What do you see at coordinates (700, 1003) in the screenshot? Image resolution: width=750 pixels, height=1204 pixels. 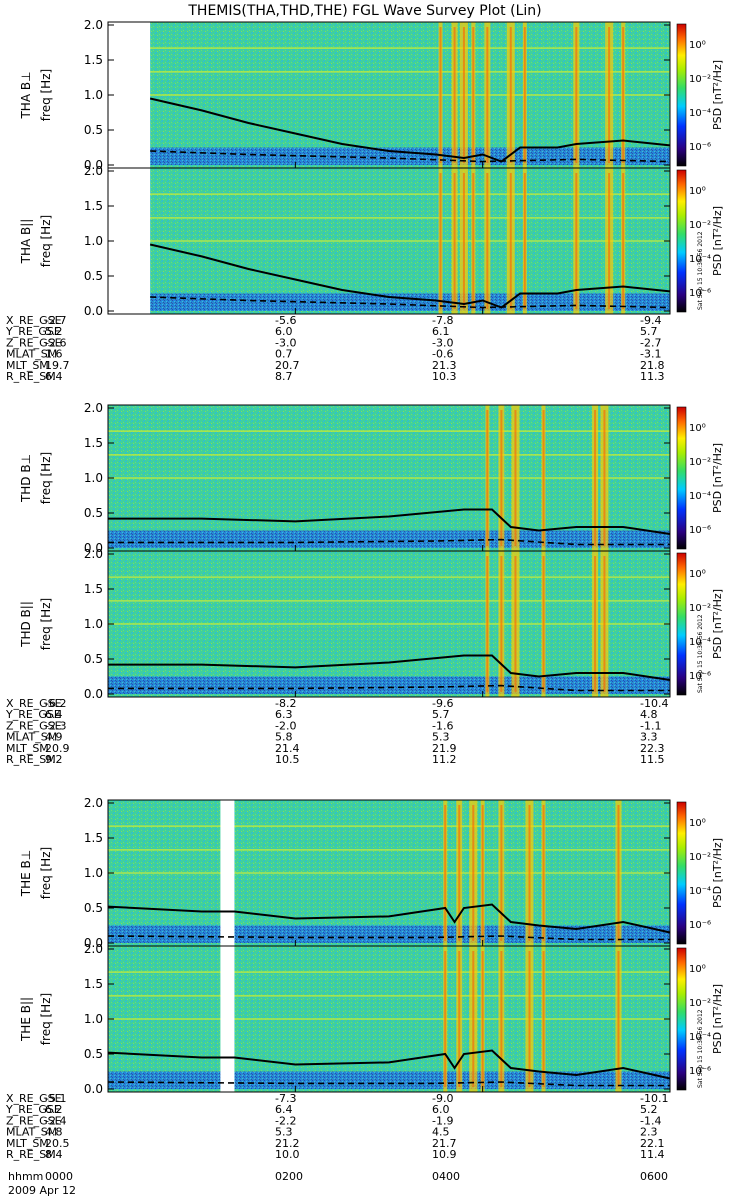 I see `colorbar-tick-label: 10⁻²` at bounding box center [700, 1003].